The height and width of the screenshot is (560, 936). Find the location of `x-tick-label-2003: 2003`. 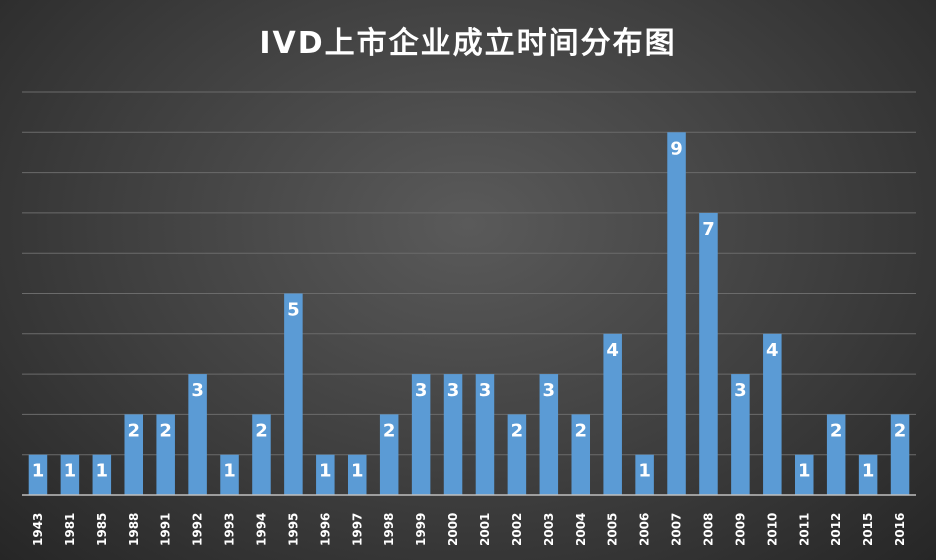

x-tick-label-2003: 2003 is located at coordinates (549, 529).